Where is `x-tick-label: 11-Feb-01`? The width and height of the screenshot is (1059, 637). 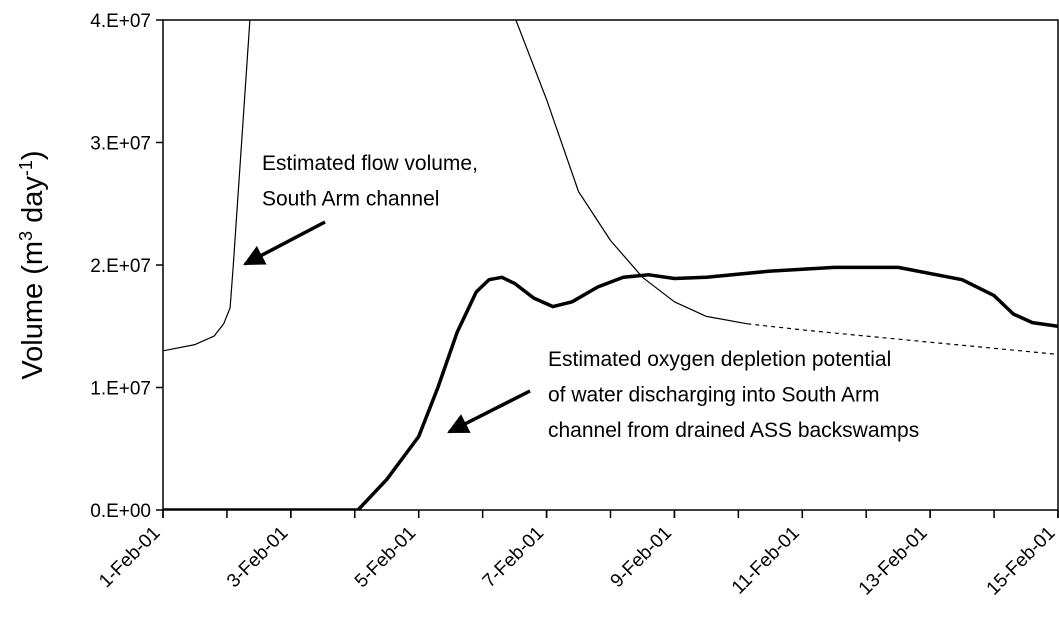 x-tick-label: 11-Feb-01 is located at coordinates (766, 561).